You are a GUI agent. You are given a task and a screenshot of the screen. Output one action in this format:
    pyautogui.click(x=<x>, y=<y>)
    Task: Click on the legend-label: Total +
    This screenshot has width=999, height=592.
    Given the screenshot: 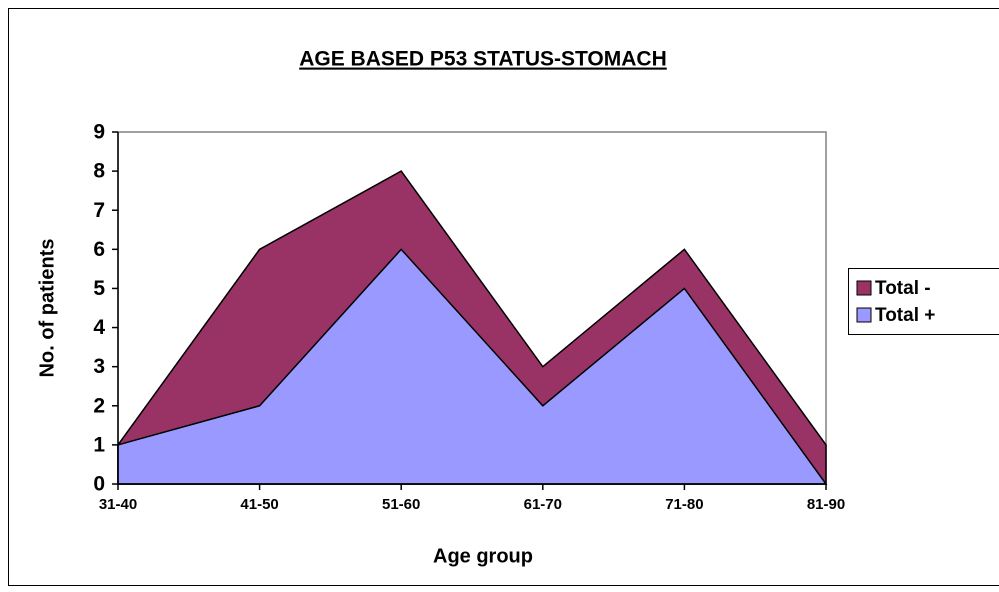 What is the action you would take?
    pyautogui.click(x=905, y=315)
    